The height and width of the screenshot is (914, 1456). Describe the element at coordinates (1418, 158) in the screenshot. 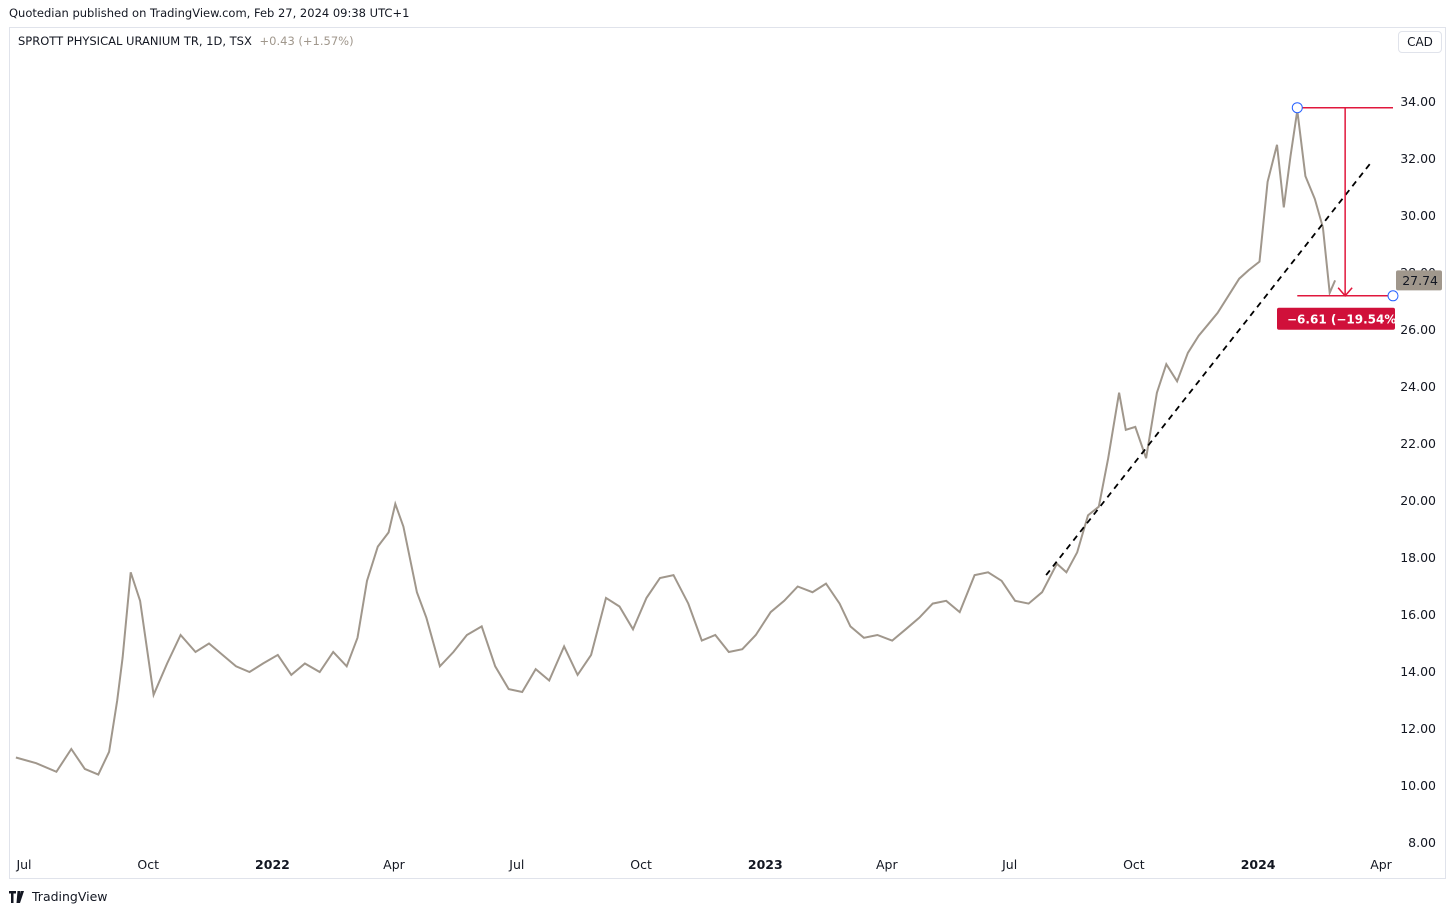

I see `y-tick-label: 32.00` at that location.